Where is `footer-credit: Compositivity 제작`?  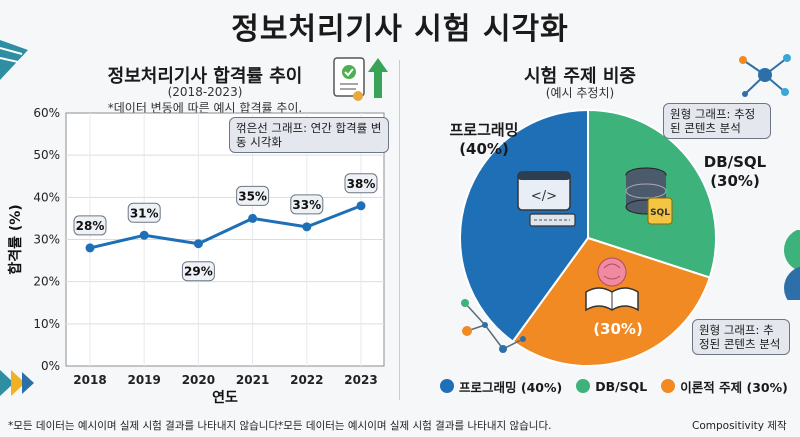
footer-credit: Compositivity 제작 is located at coordinates (739, 426).